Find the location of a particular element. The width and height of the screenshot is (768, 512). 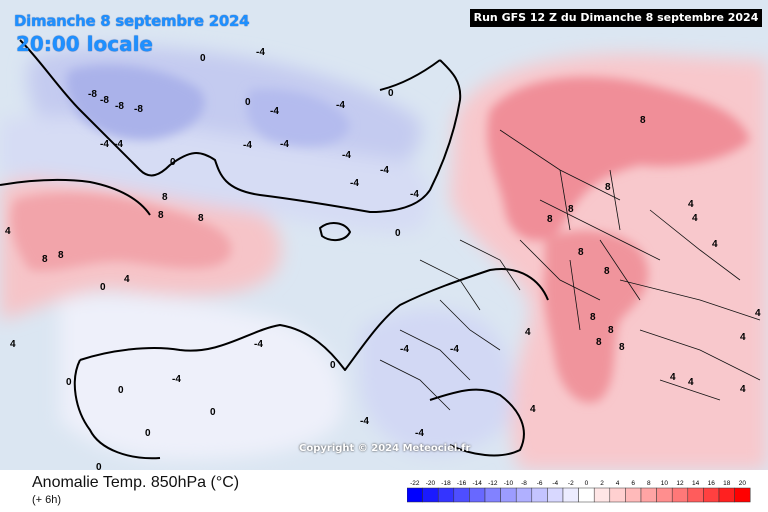

parameter-title: Anomalie Temp. 850hPa (°C) is located at coordinates (136, 482).